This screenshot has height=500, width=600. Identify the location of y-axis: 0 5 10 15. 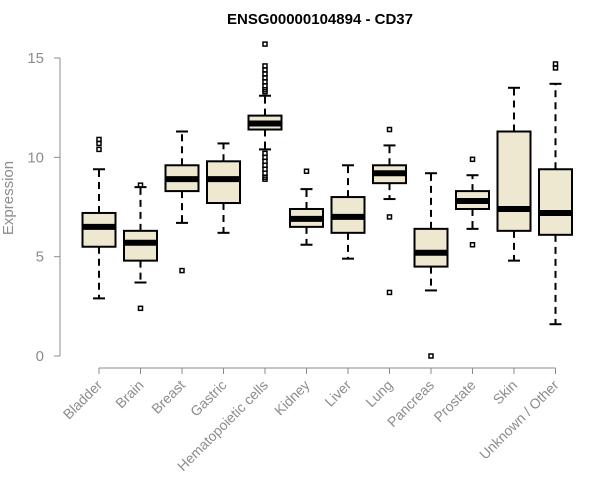
(44, 207).